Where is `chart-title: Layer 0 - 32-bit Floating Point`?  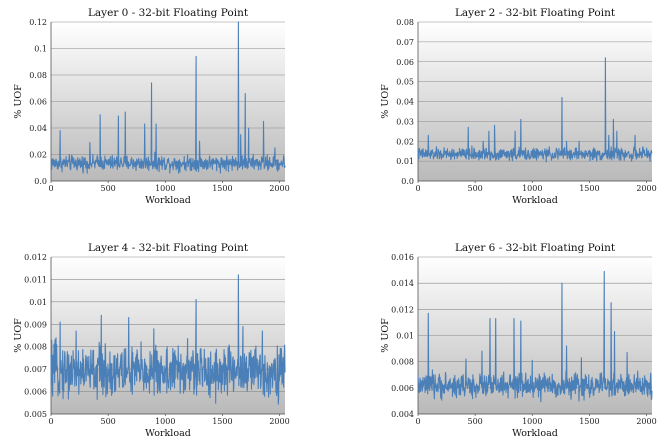 chart-title: Layer 0 - 32-bit Floating Point is located at coordinates (168, 13).